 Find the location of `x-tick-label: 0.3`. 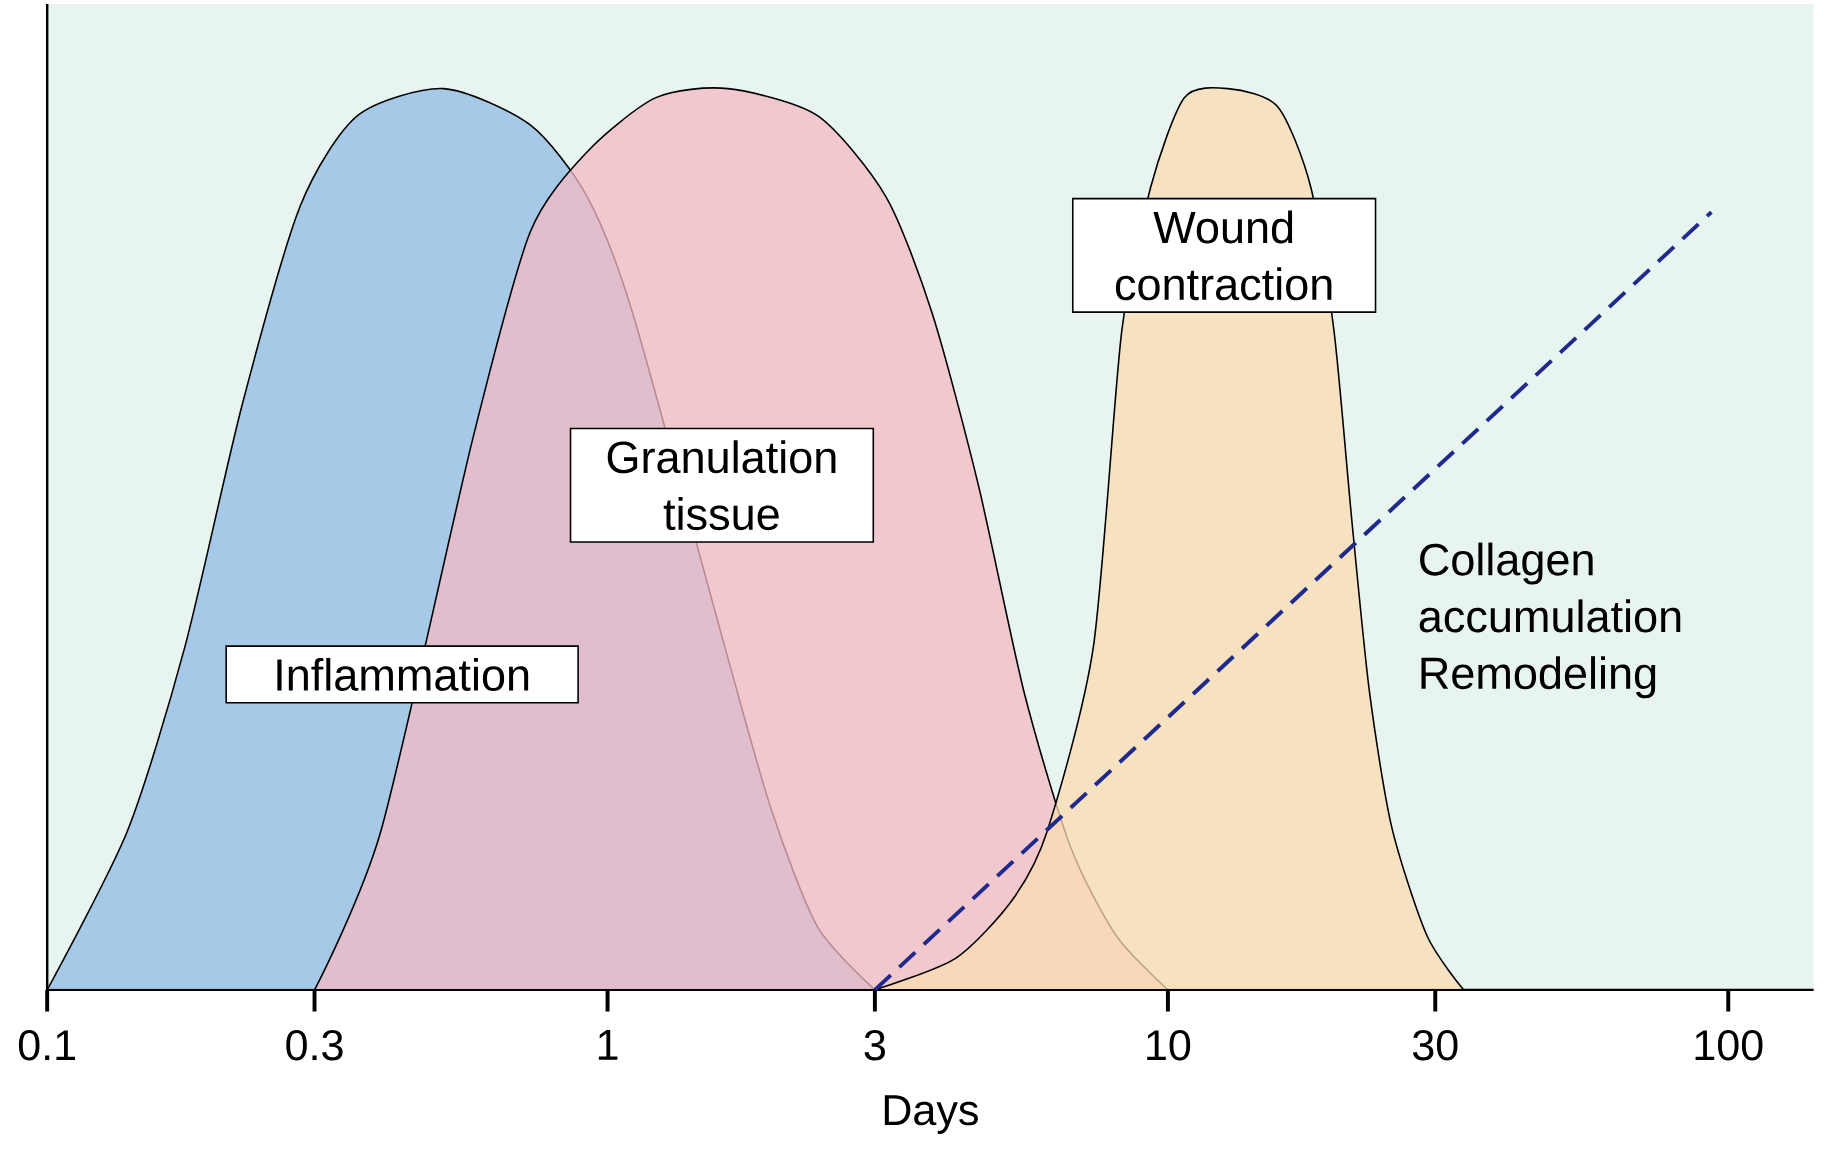

x-tick-label: 0.3 is located at coordinates (314, 1045).